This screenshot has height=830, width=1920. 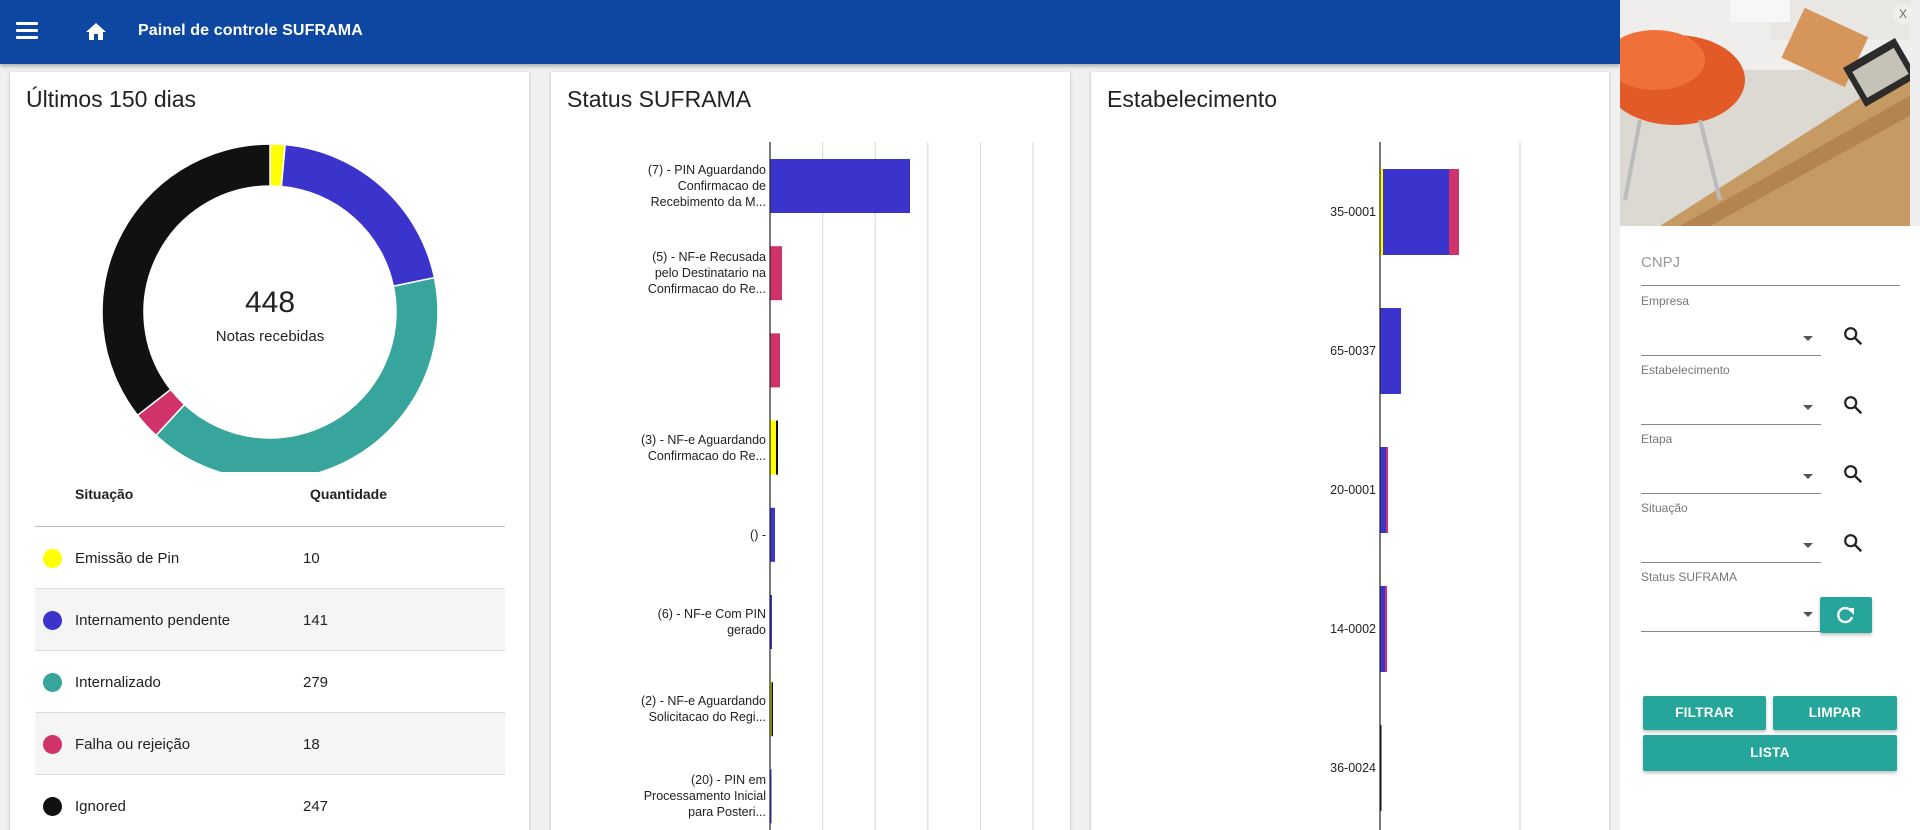 What do you see at coordinates (1770, 268) in the screenshot?
I see `cnpj-field: CNPJ` at bounding box center [1770, 268].